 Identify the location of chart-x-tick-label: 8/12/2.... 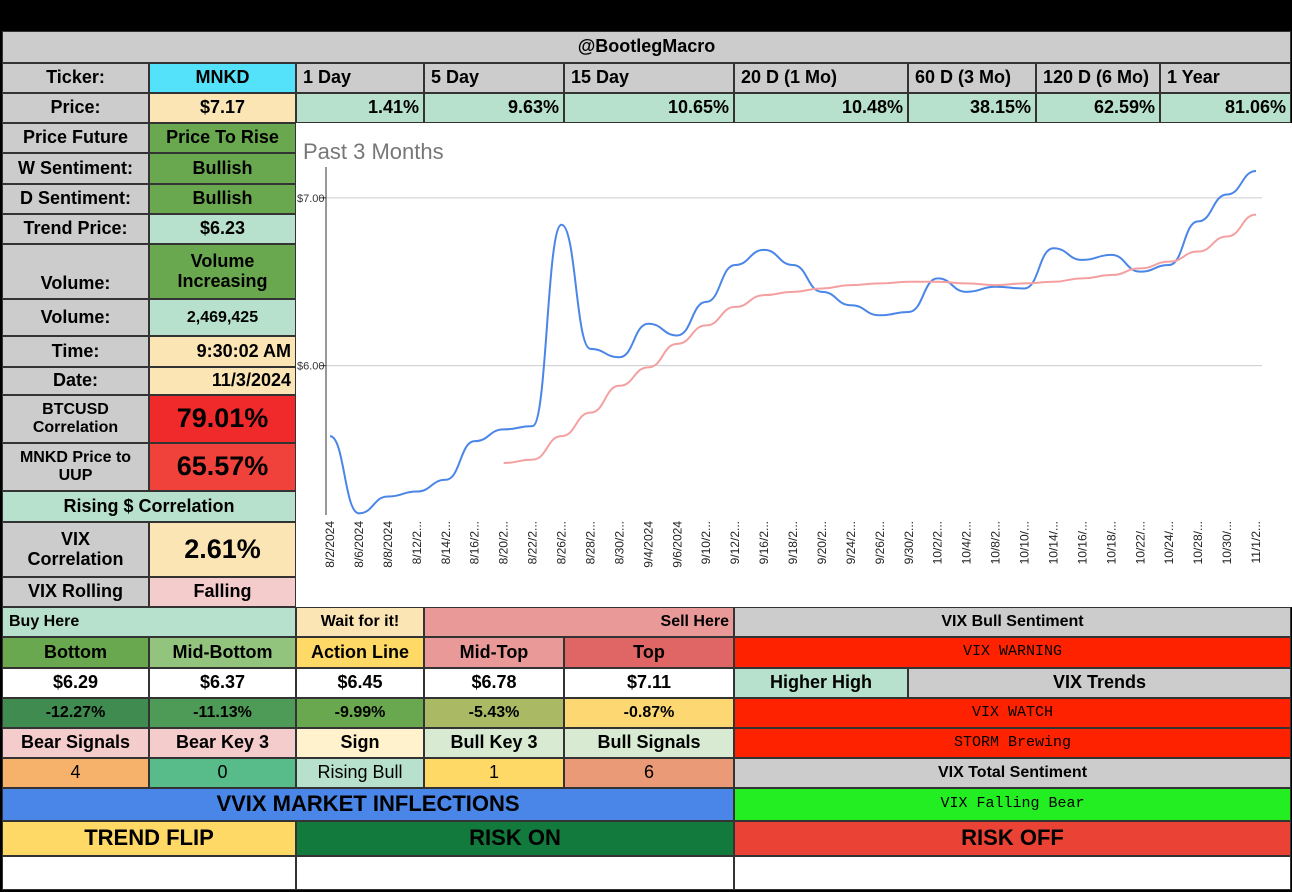
(417, 542).